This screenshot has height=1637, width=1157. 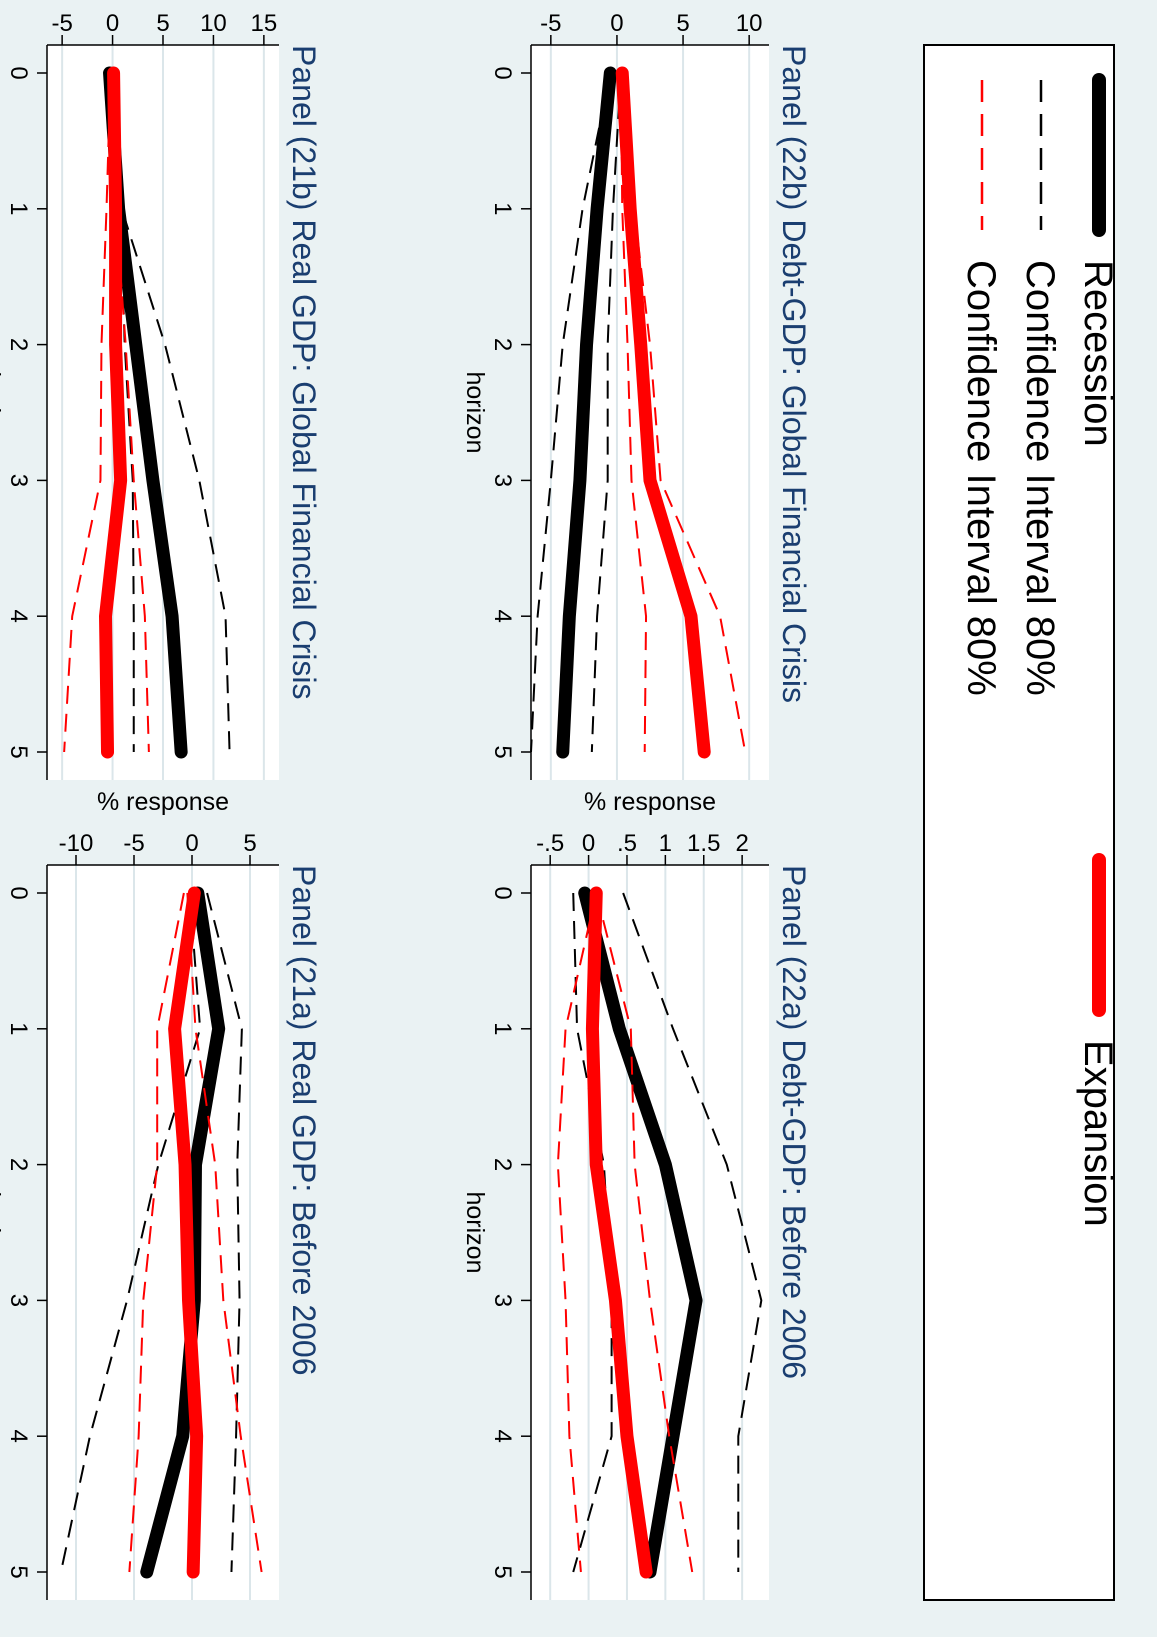 I want to click on y-tick-label-0: 2, so click(x=741, y=843).